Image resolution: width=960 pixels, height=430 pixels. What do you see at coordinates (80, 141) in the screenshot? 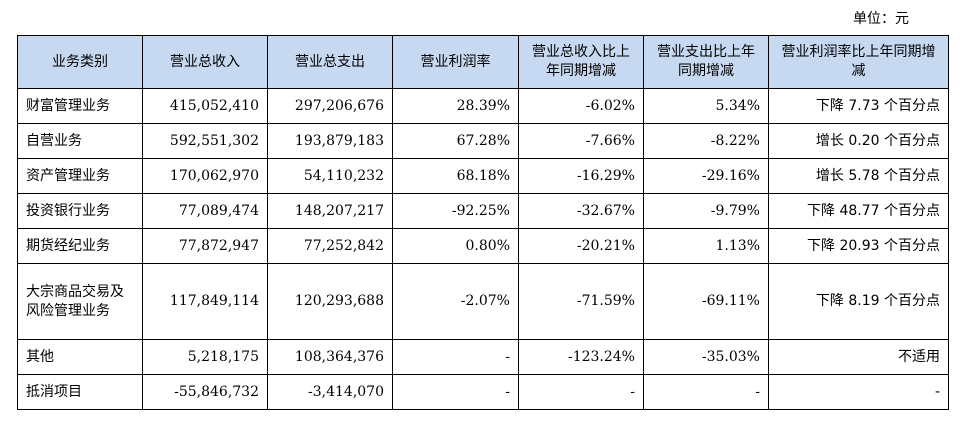
I see `cell-category: 自营业务` at bounding box center [80, 141].